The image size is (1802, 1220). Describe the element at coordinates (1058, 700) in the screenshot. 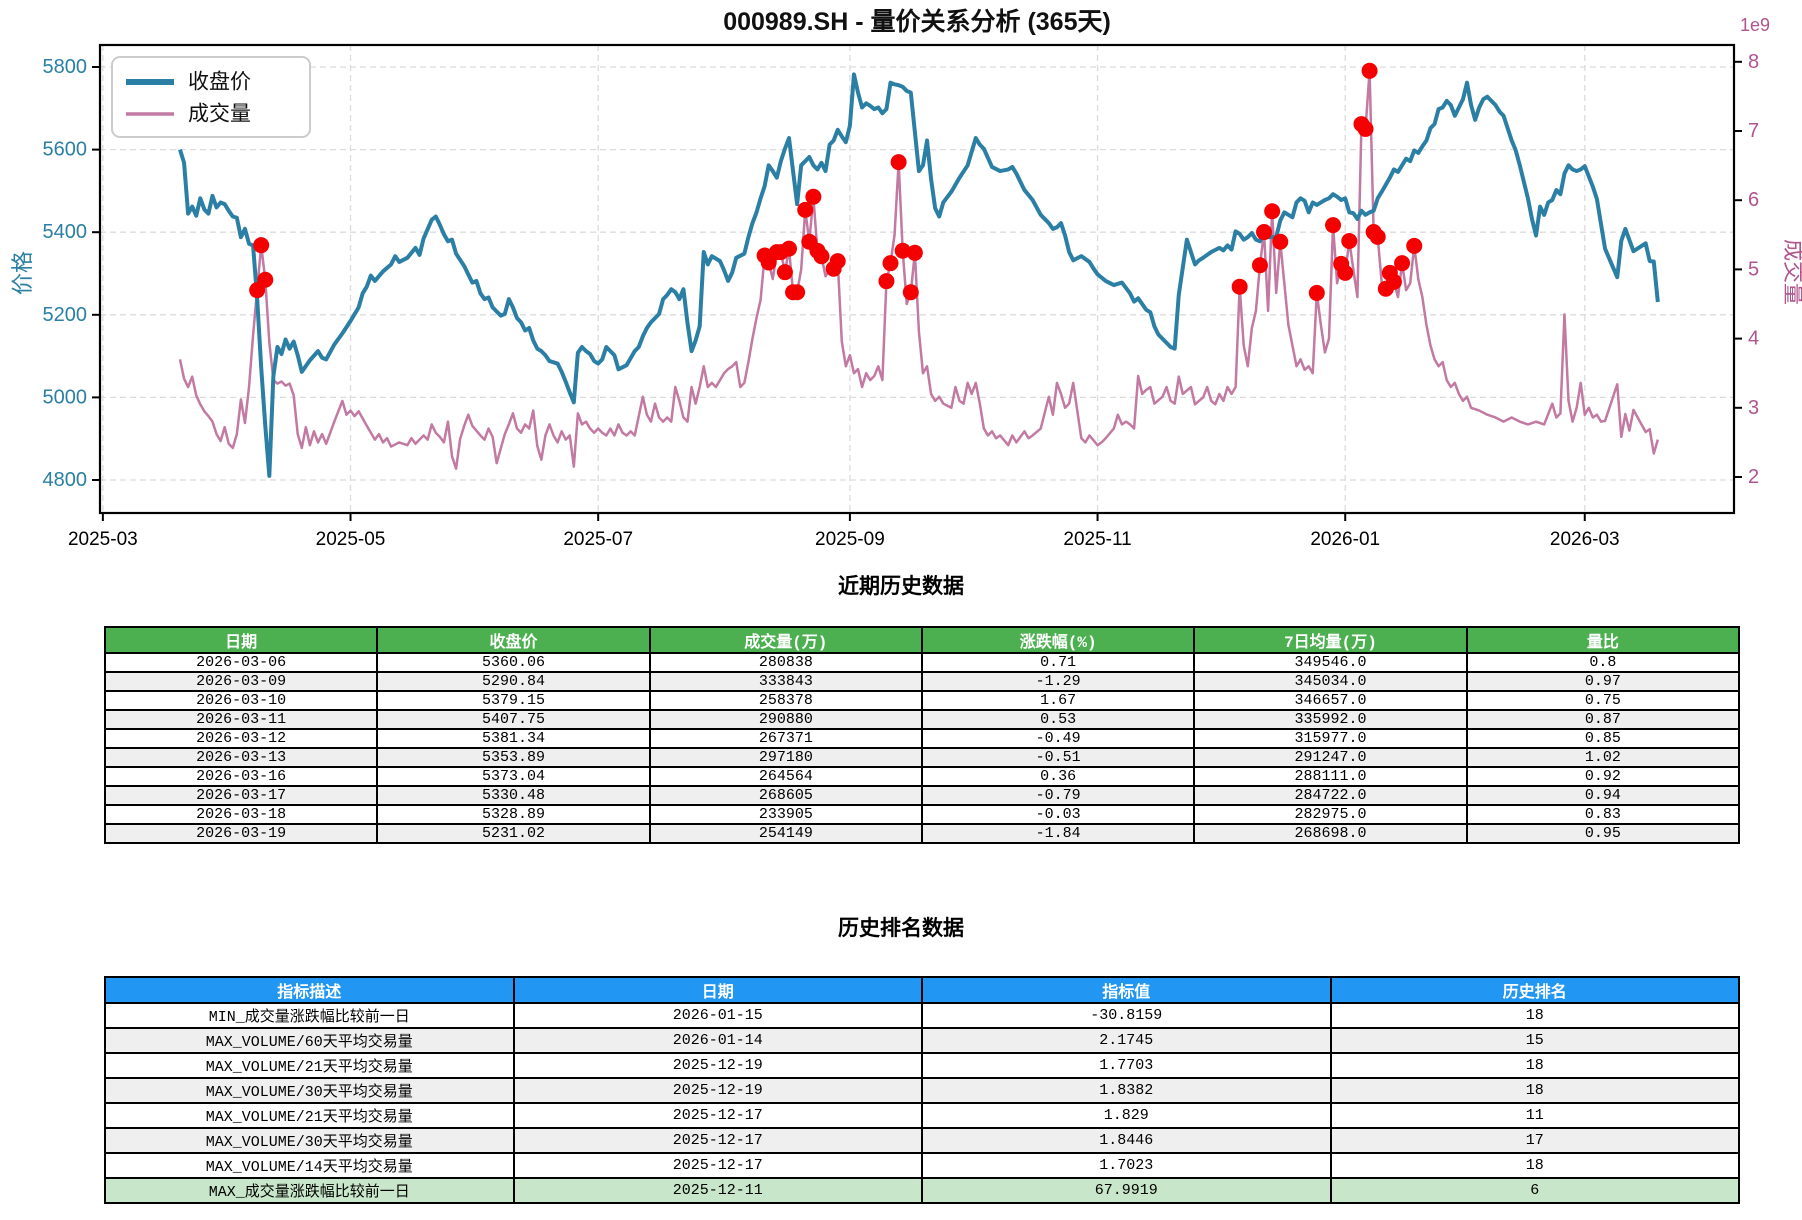

I see `table-cell: 1.67` at that location.